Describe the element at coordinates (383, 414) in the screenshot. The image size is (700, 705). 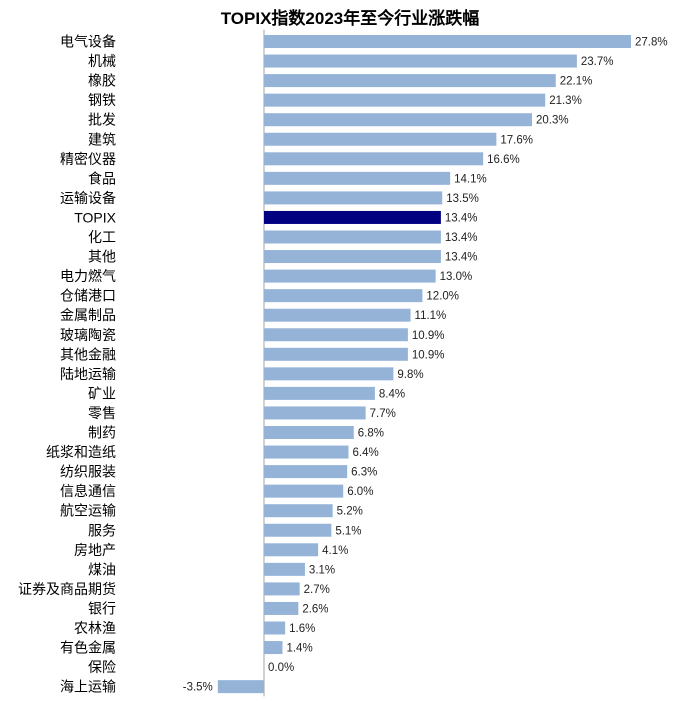
I see `value-label: 7.7%` at that location.